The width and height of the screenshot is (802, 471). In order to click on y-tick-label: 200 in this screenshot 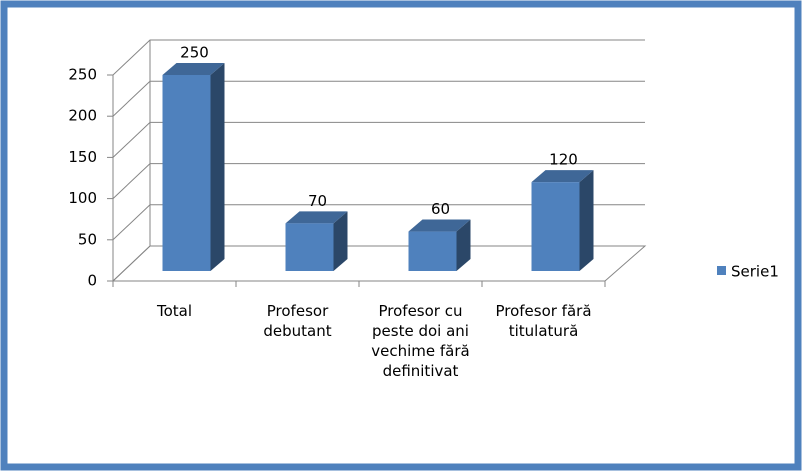, I will do `click(82, 116)`.